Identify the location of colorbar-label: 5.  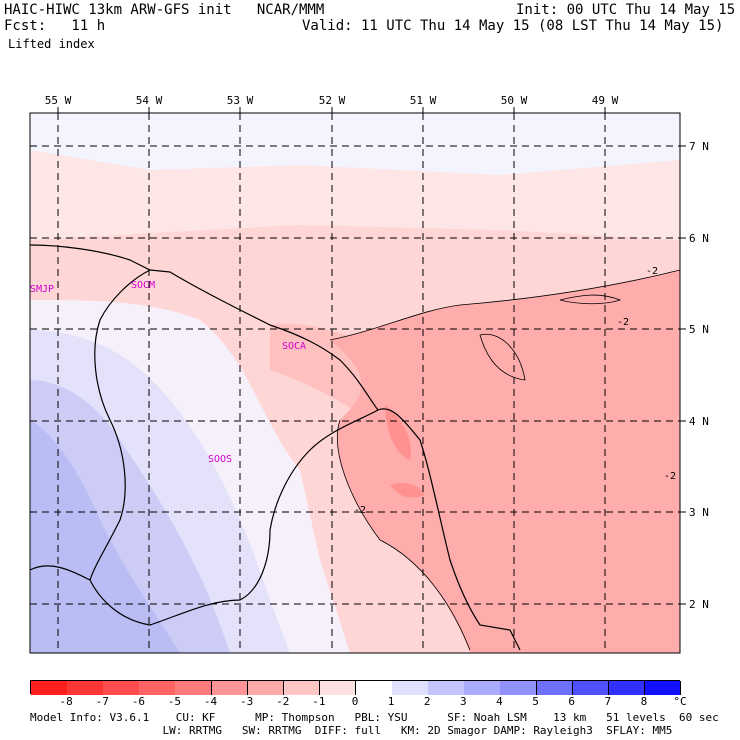
(535, 701).